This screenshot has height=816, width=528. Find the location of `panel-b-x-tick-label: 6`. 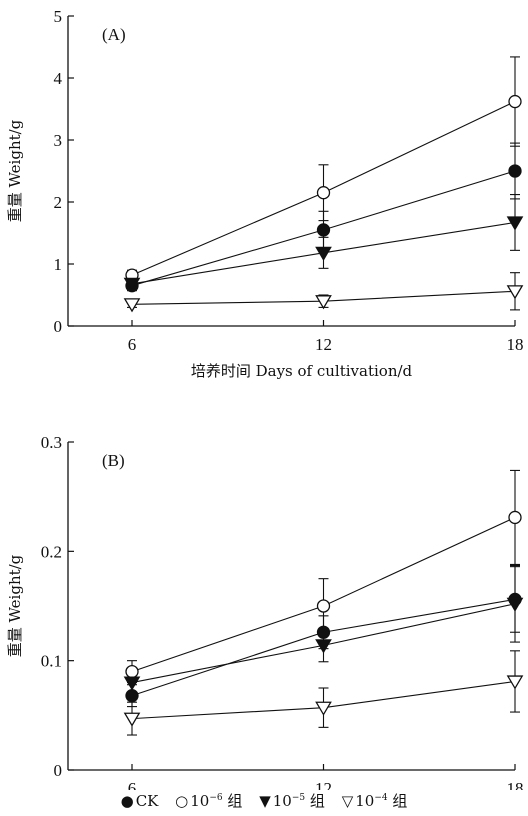

panel-b-x-tick-label: 6 is located at coordinates (132, 784).